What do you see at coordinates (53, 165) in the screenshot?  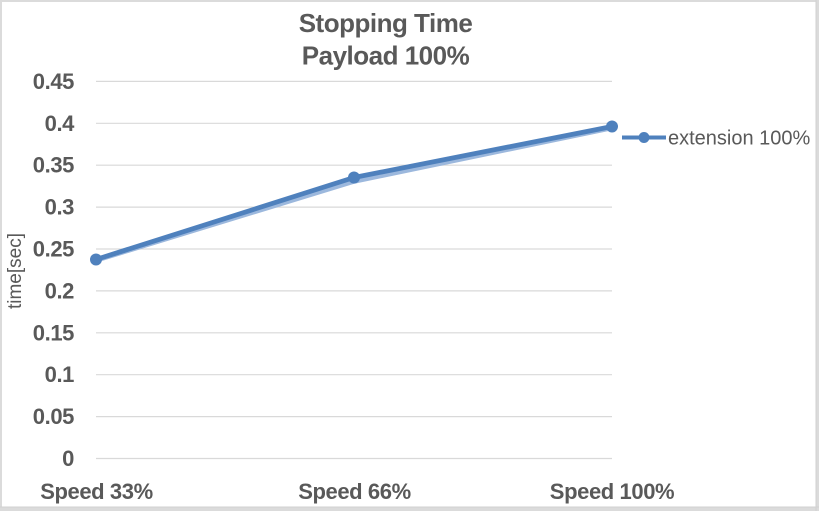 I see `svg-text: 0.35` at bounding box center [53, 165].